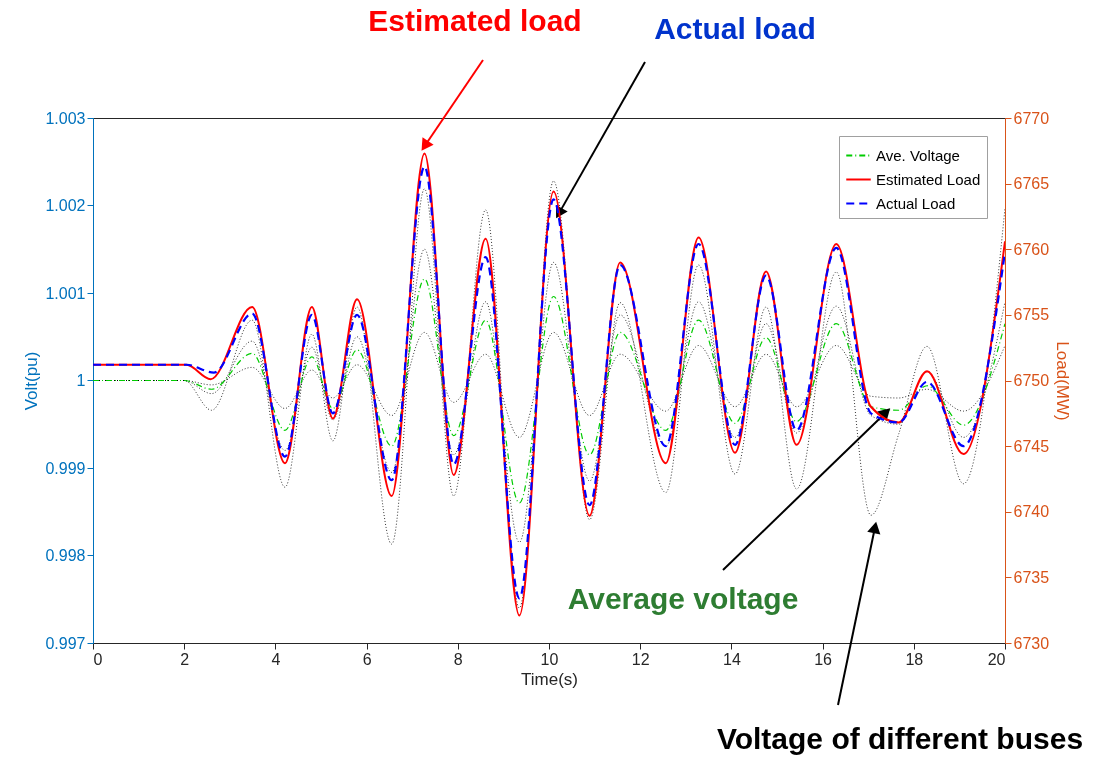  Describe the element at coordinates (735, 28) in the screenshot. I see `annotation: Actual load` at that location.